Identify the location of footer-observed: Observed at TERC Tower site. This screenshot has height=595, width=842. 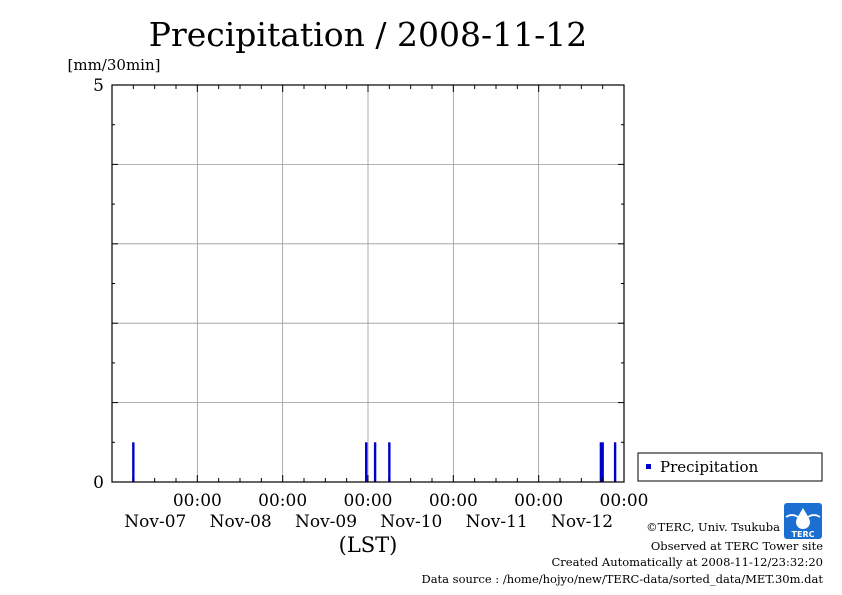
(737, 546).